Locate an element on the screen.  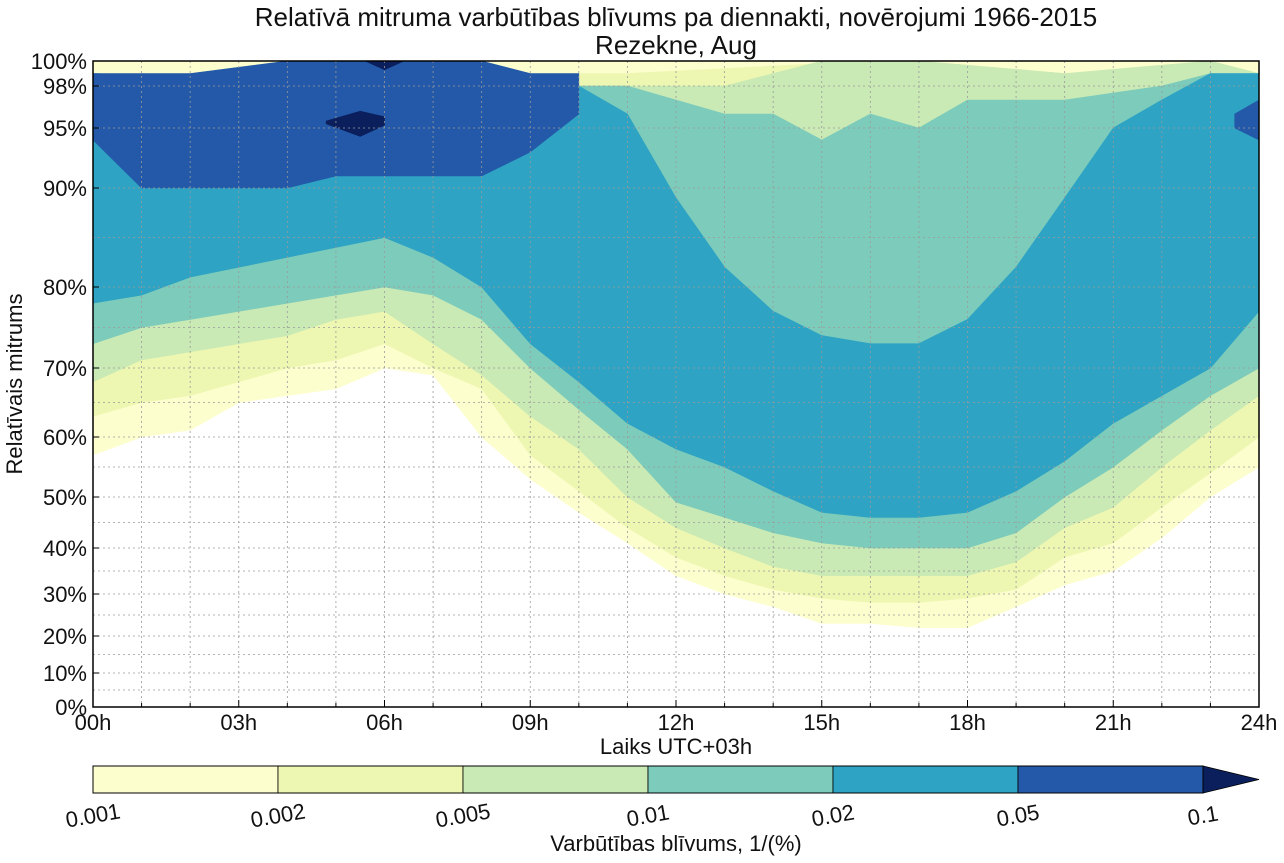
colorbar-frame is located at coordinates (648, 779).